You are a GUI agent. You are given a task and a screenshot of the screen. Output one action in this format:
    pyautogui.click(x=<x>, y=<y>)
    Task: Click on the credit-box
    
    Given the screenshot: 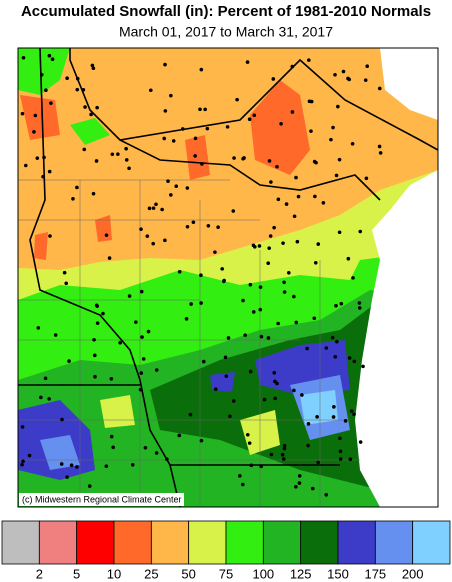 What is the action you would take?
    pyautogui.click(x=101, y=499)
    